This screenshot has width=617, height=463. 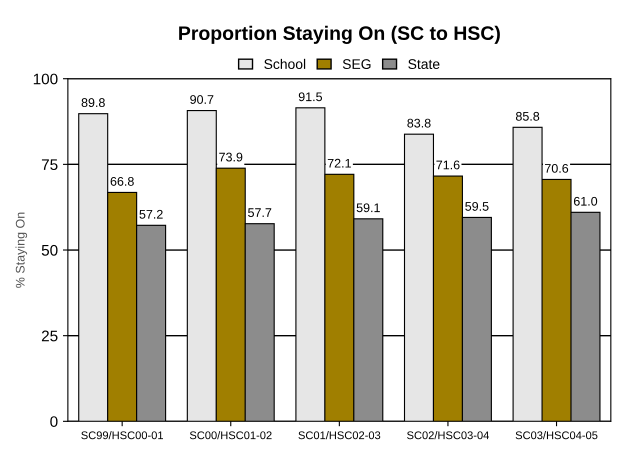 I want to click on y-tick-label: 75, so click(x=50, y=164).